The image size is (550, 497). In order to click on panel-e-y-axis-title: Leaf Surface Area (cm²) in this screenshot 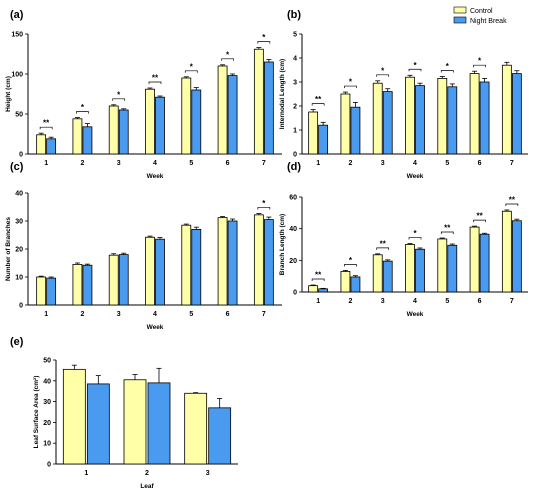, I will do `click(36, 412)`.